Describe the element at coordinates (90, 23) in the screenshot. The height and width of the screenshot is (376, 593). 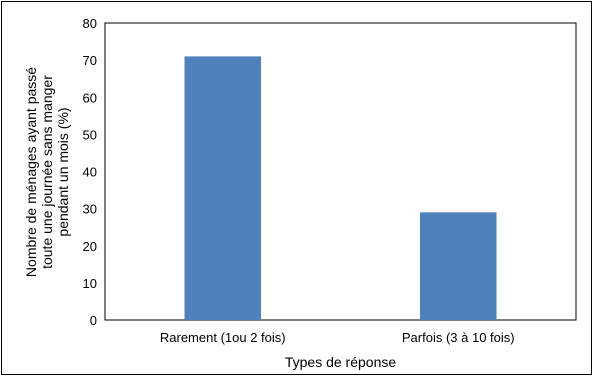
I see `y-tick-label: 80` at that location.